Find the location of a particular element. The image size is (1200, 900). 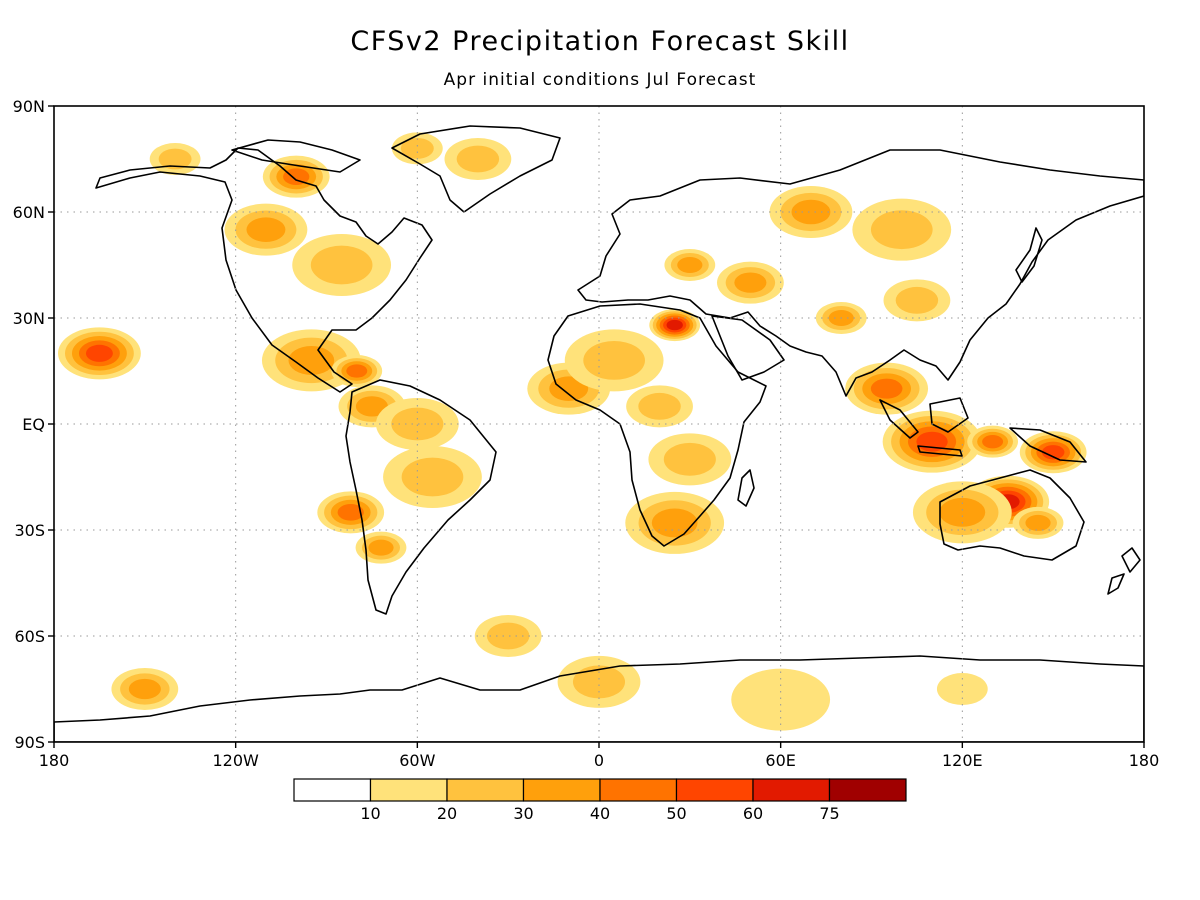

coastline-madagascar is located at coordinates (746, 488).